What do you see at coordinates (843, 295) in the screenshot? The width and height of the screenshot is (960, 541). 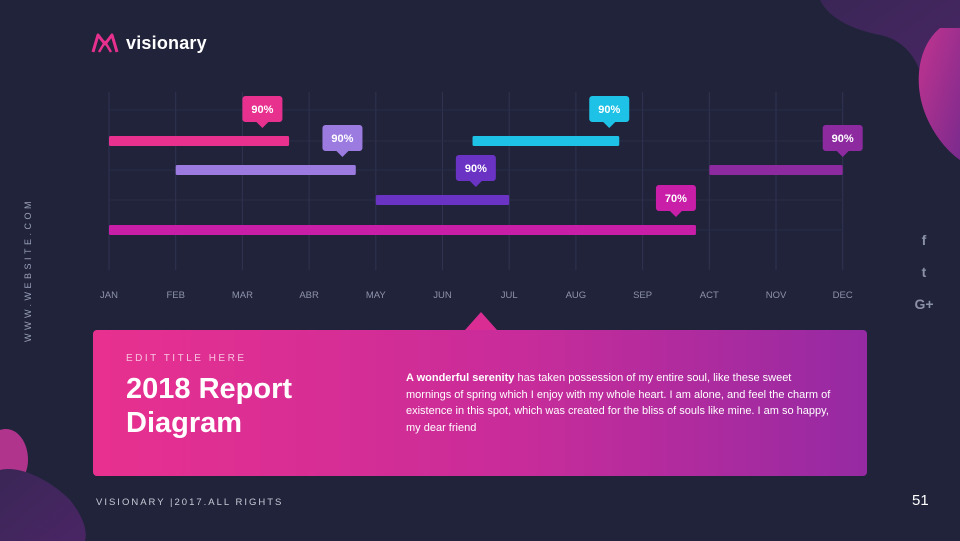 I see `x-tick-label: DEC` at bounding box center [843, 295].